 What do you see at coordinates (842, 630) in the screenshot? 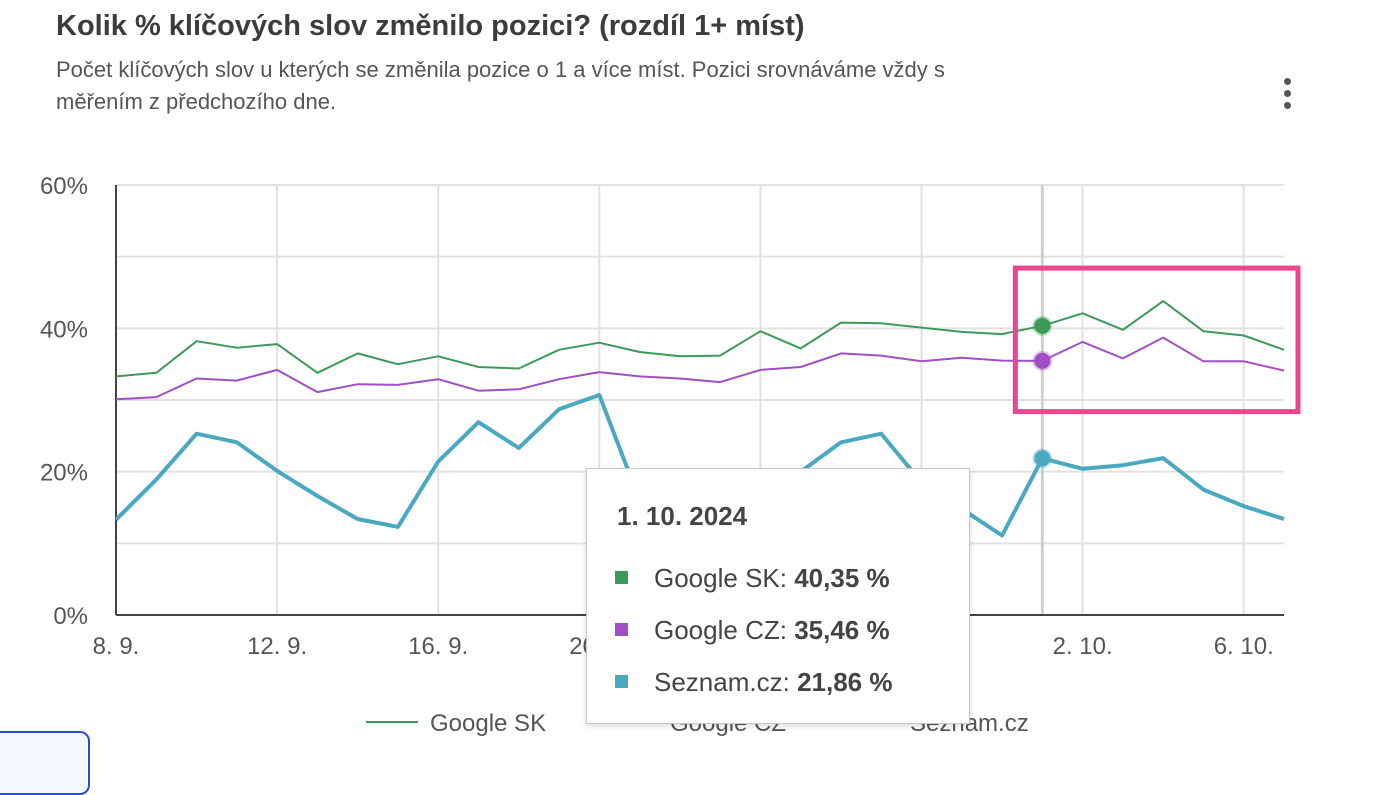
I see `tooltip-value: 35,46 %` at bounding box center [842, 630].